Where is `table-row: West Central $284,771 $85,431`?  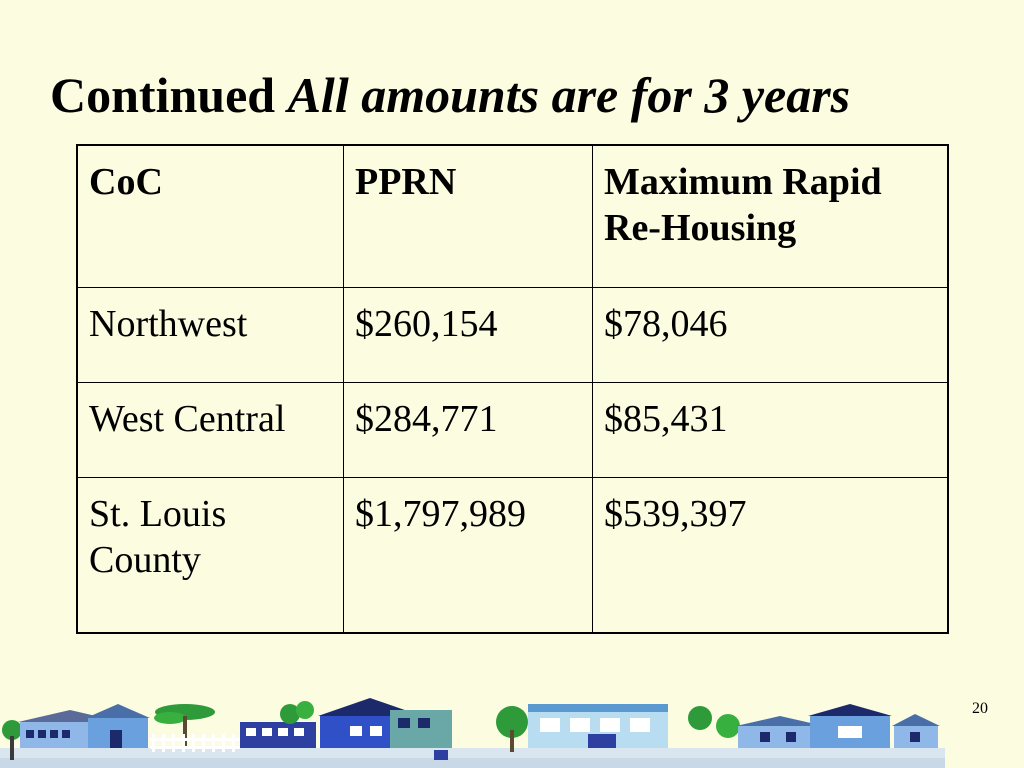 table-row: West Central $284,771 $85,431 is located at coordinates (512, 430).